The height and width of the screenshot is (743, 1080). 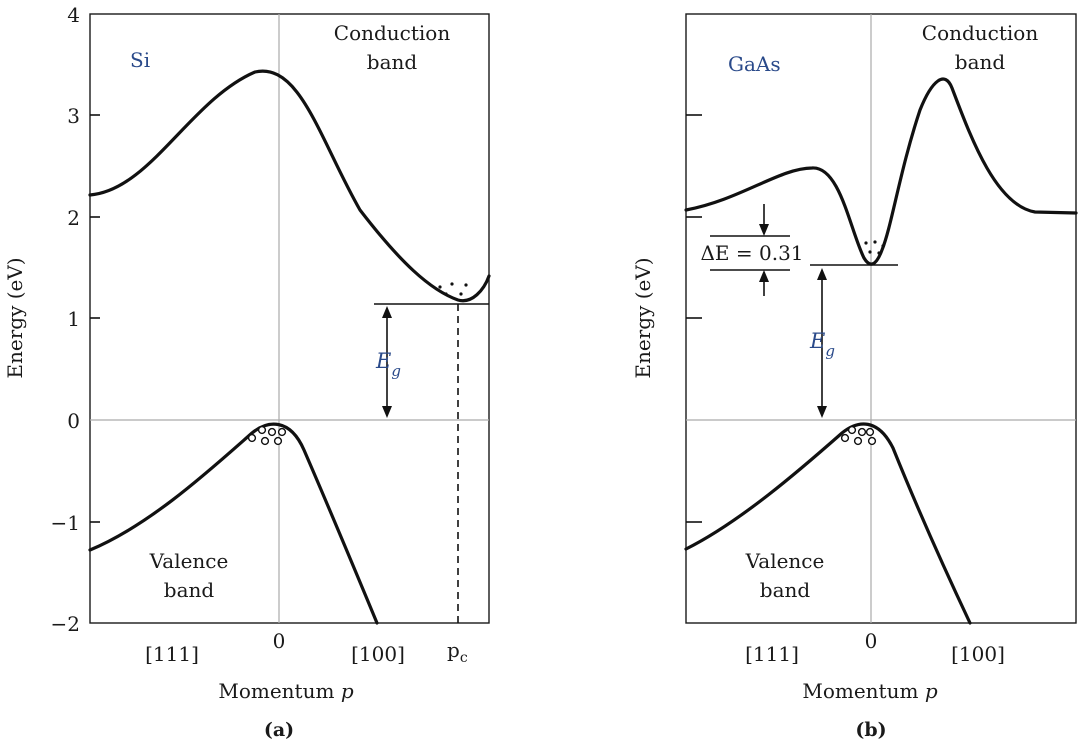 I want to click on panel-b-conduction-label-line1: Conduction, so click(x=980, y=33).